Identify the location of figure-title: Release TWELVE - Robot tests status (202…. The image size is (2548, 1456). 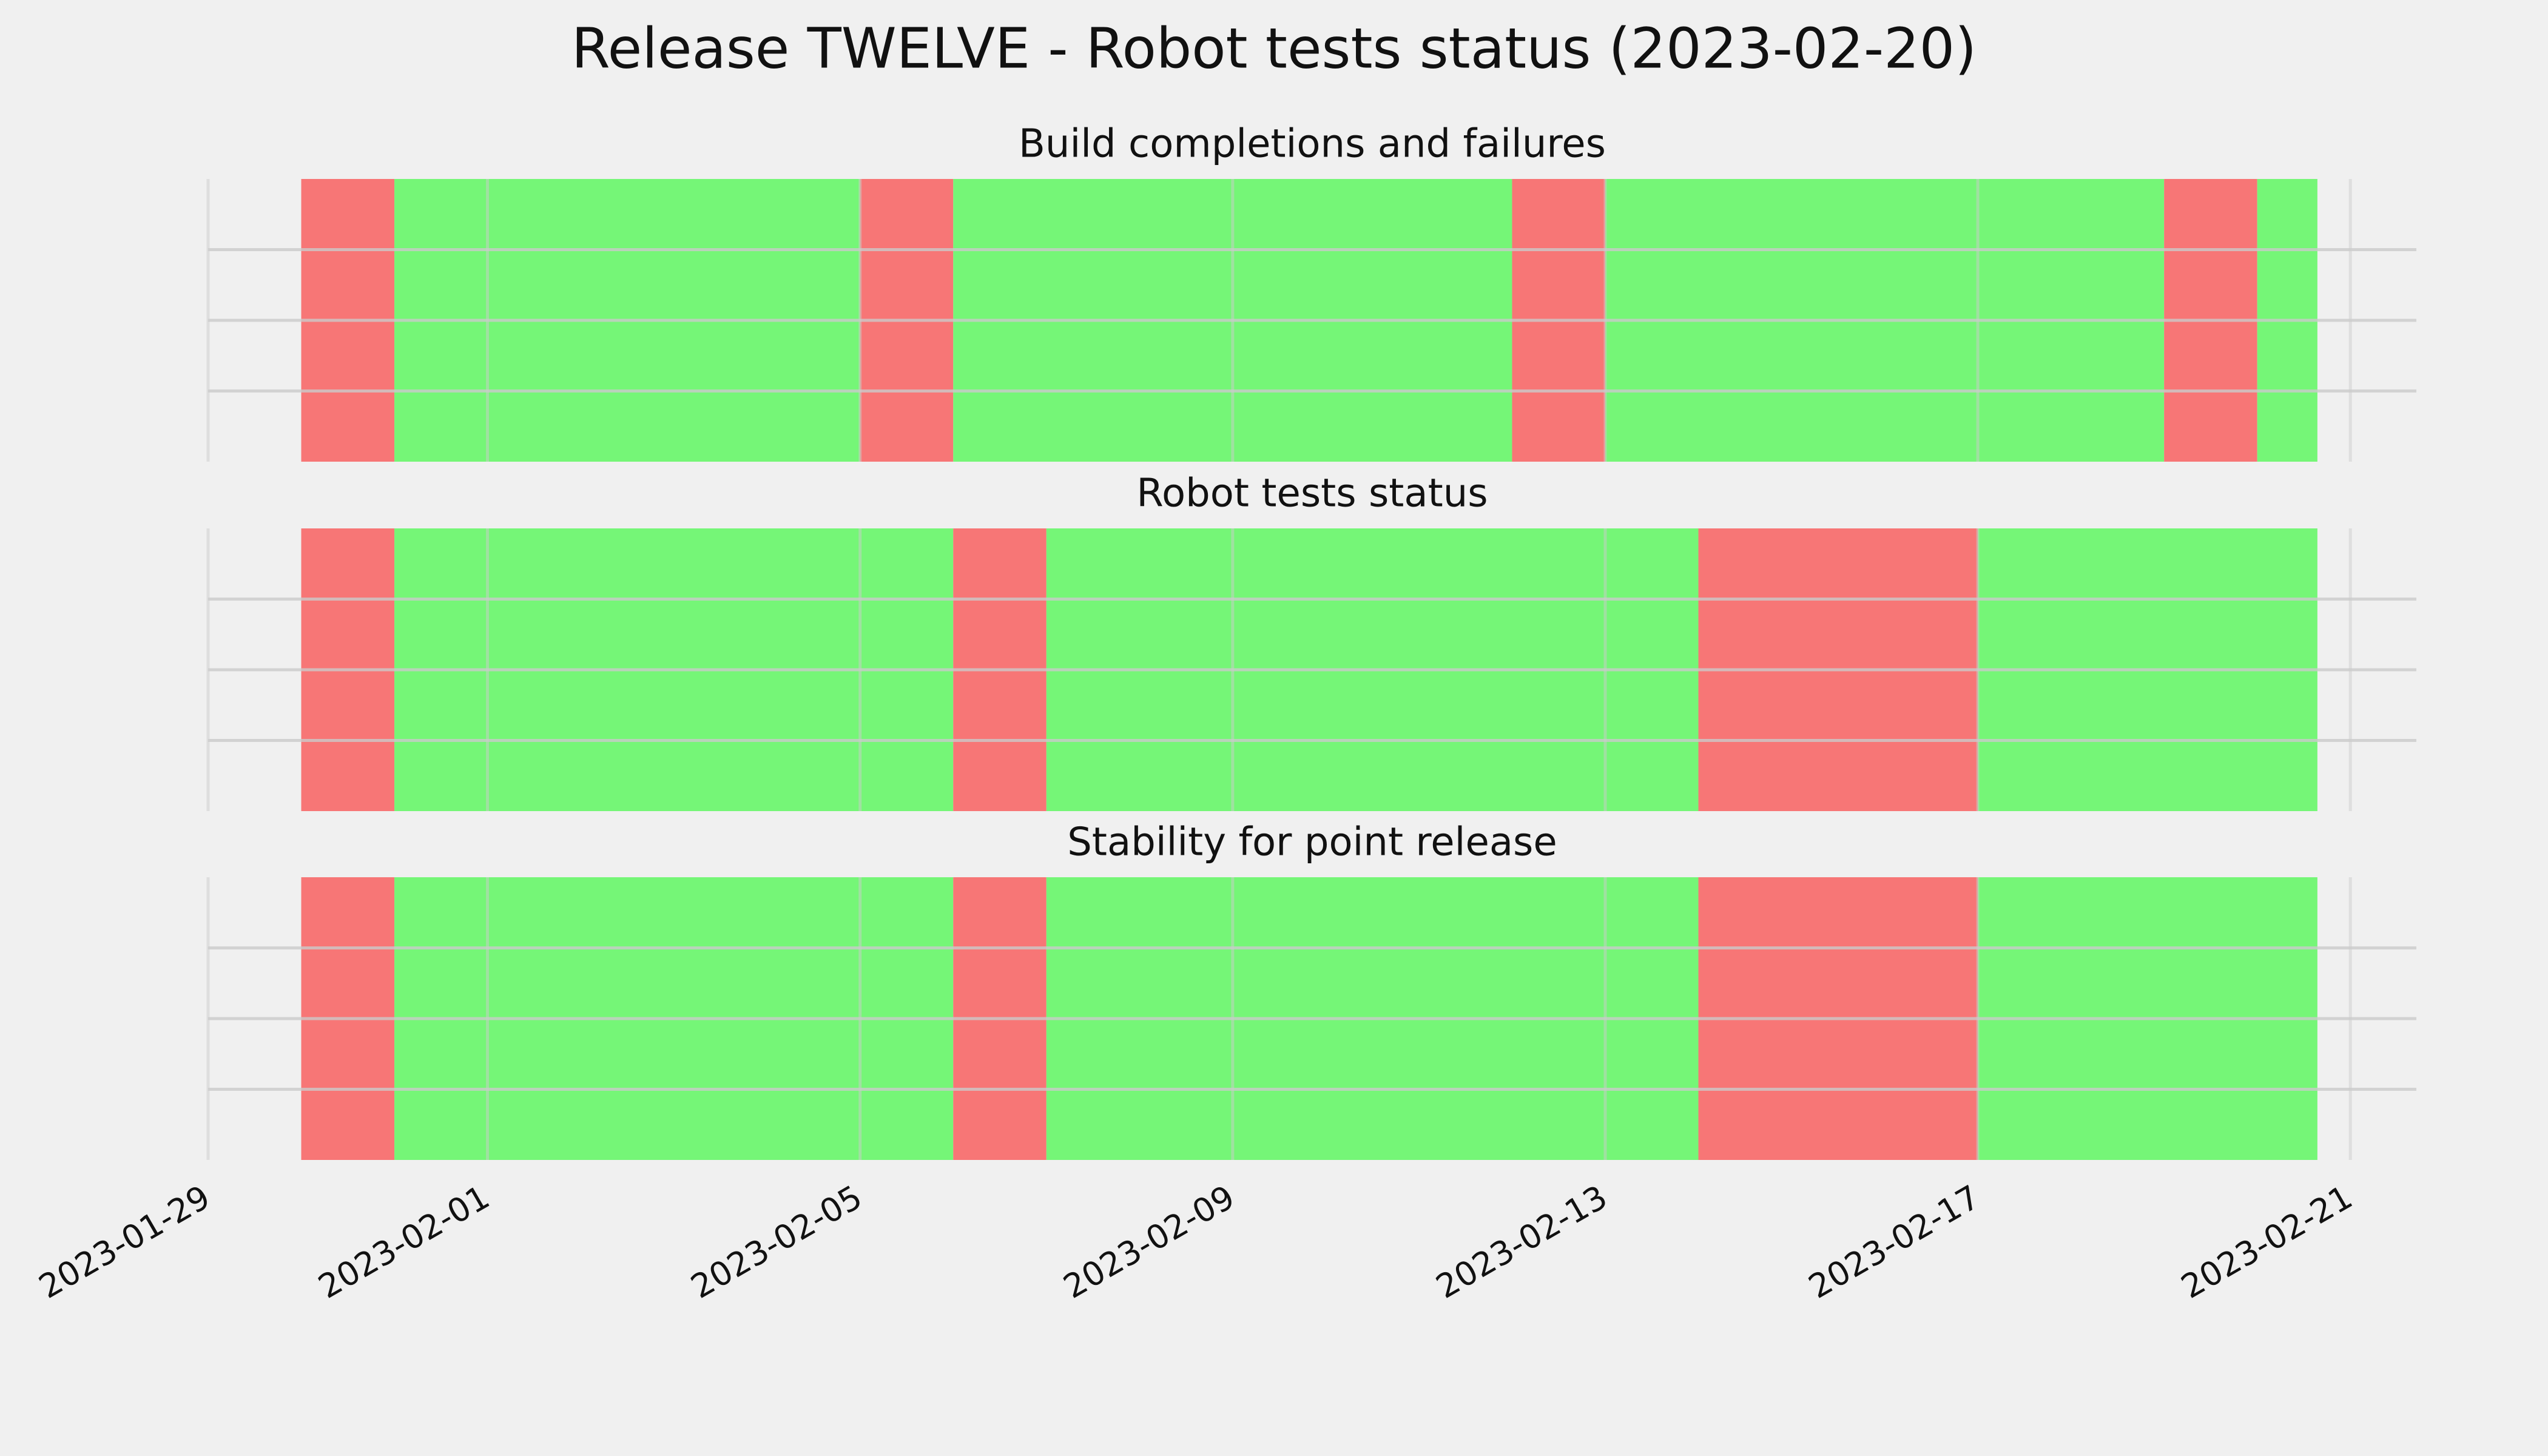
(1274, 48).